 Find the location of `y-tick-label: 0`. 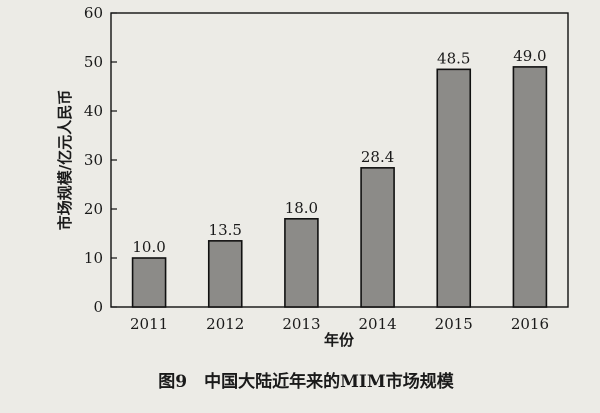

y-tick-label: 0 is located at coordinates (98, 307).